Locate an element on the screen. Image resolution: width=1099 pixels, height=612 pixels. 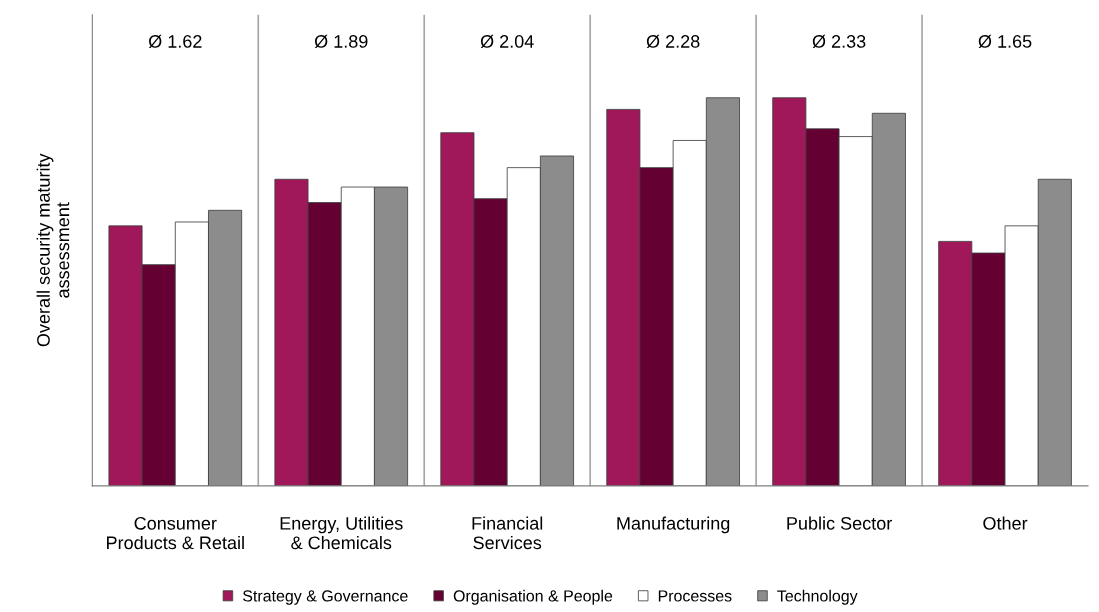
x-tick-label: Energy, Utilities & Chemicals is located at coordinates (341, 533).